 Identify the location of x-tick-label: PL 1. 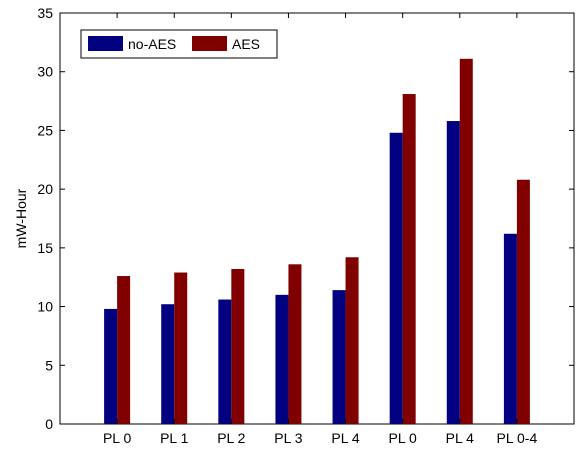
(174, 438).